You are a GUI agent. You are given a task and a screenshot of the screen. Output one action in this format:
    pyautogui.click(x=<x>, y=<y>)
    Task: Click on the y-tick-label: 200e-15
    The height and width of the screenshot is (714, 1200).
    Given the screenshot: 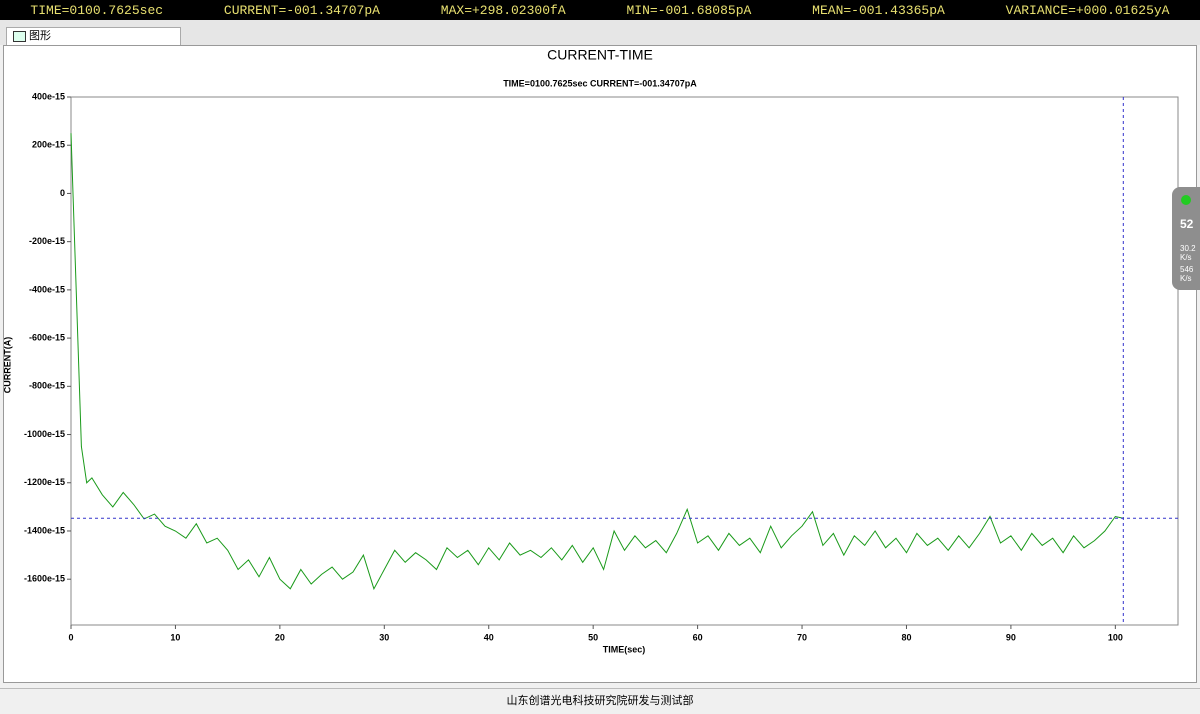 What is the action you would take?
    pyautogui.click(x=48, y=145)
    